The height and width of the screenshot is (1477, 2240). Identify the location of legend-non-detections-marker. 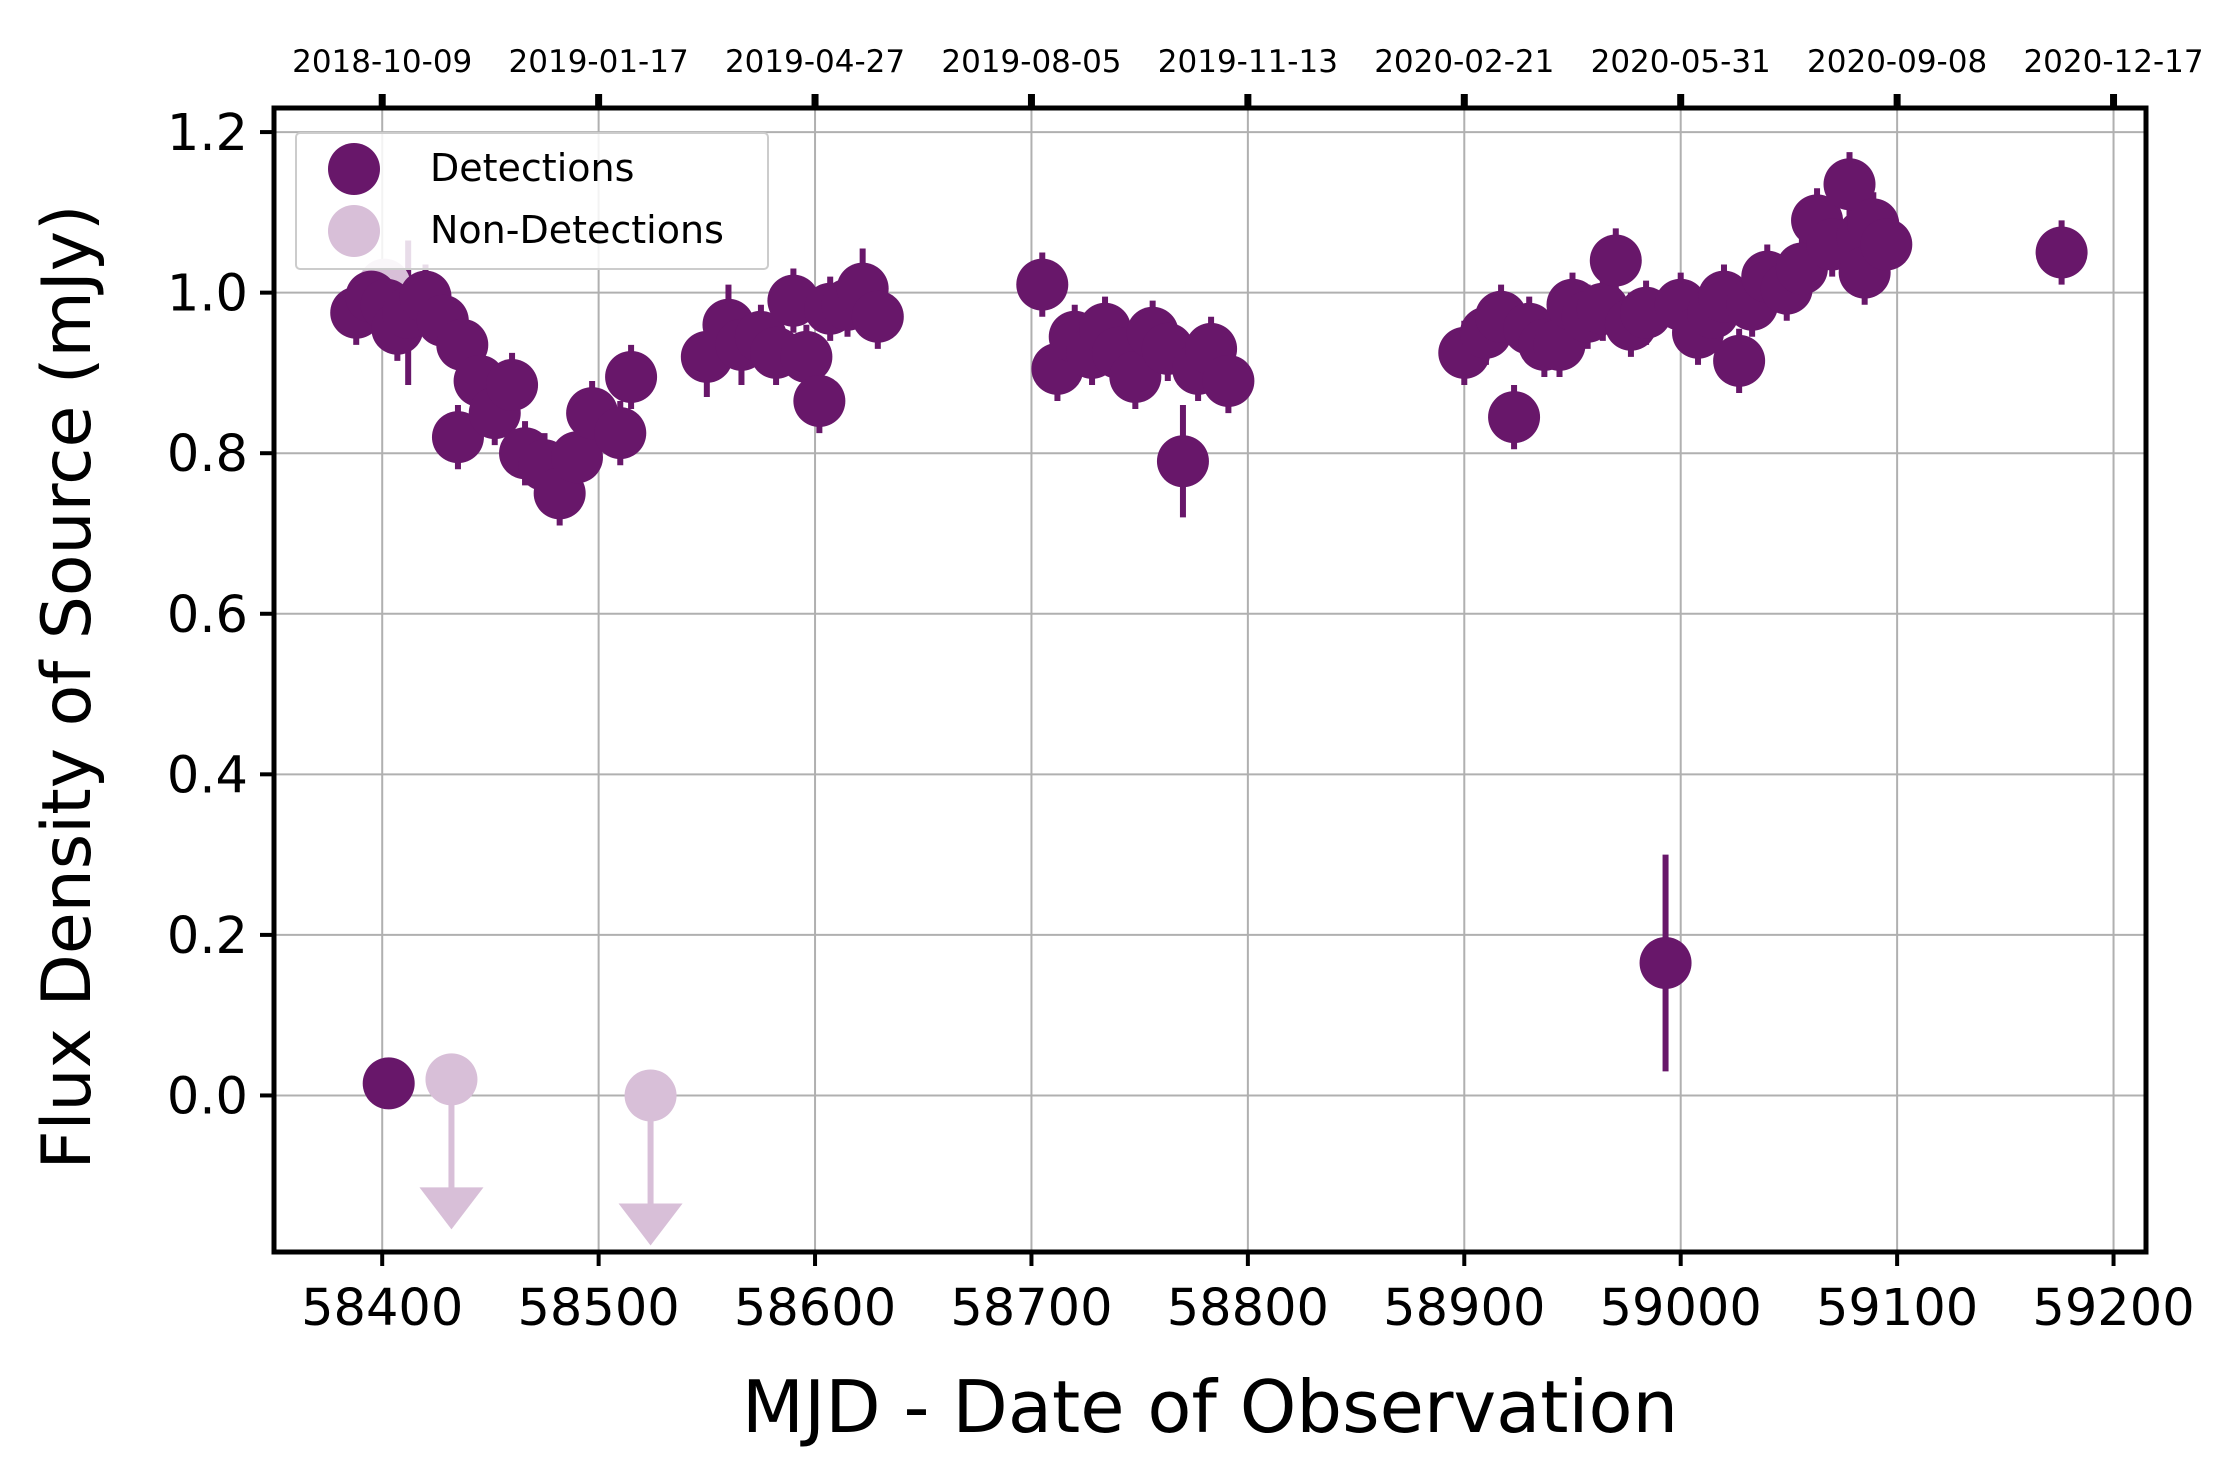
(354, 231).